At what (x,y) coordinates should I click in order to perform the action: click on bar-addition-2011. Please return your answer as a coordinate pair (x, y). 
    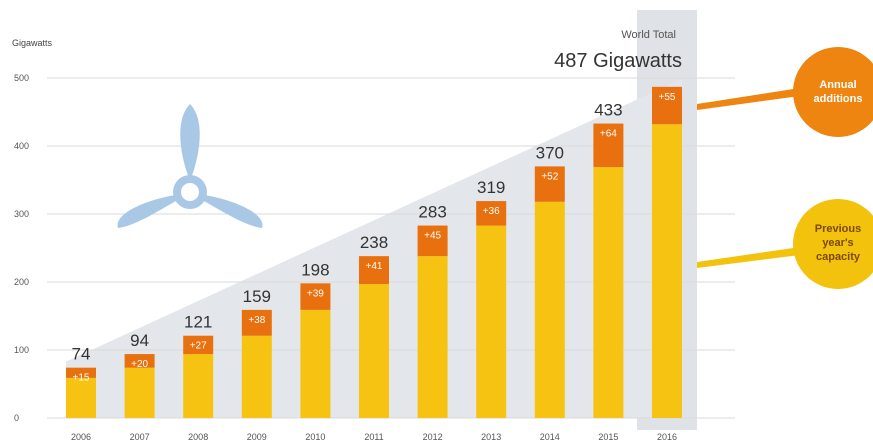
    Looking at the image, I should click on (374, 270).